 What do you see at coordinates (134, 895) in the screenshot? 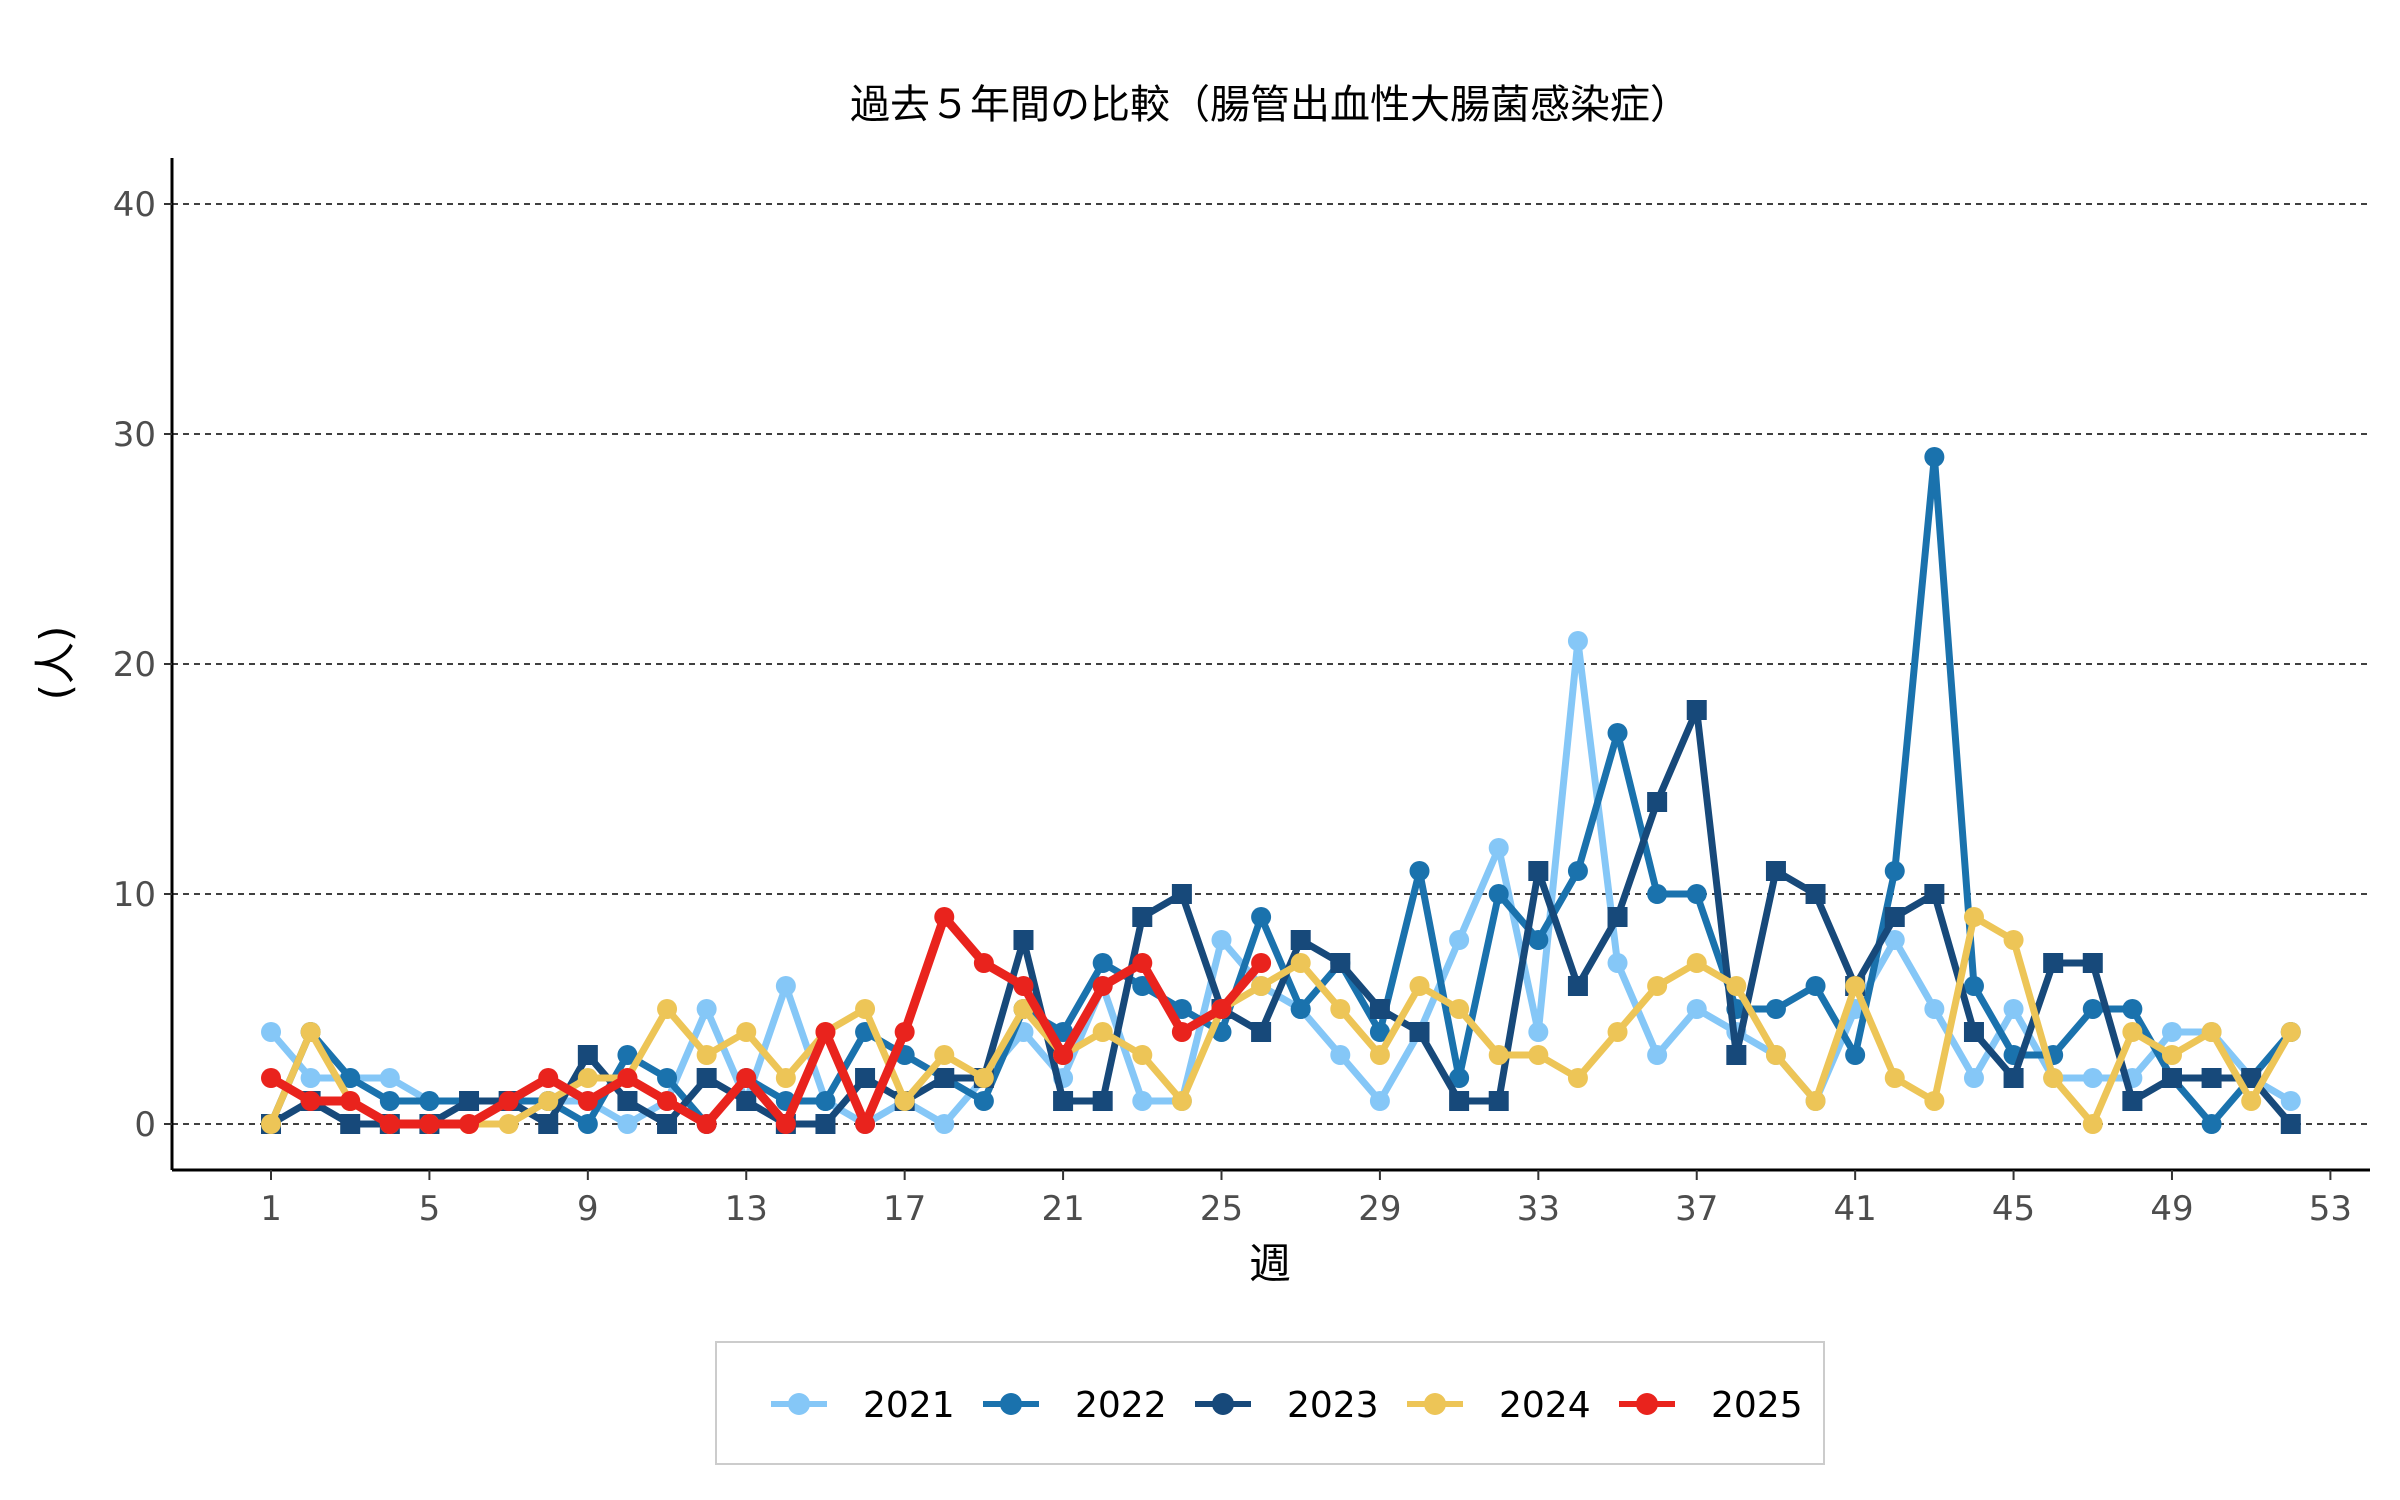
I see `y-tick-label: 10` at bounding box center [134, 895].